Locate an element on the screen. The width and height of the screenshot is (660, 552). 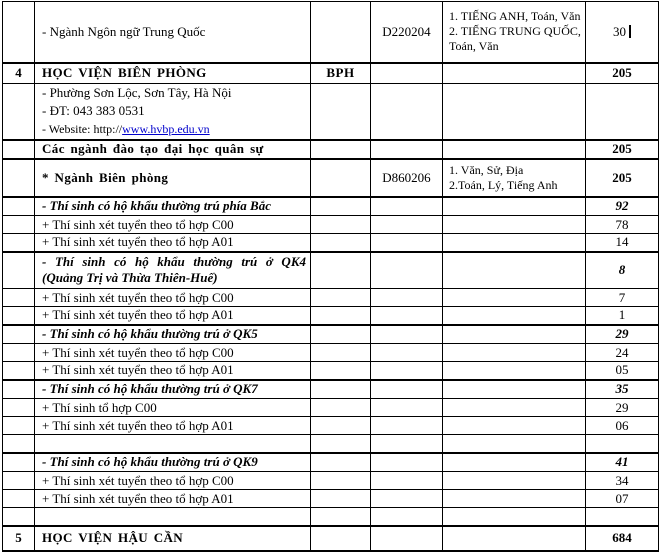
website-link: www.hvbp.edu.vn is located at coordinates (166, 129).